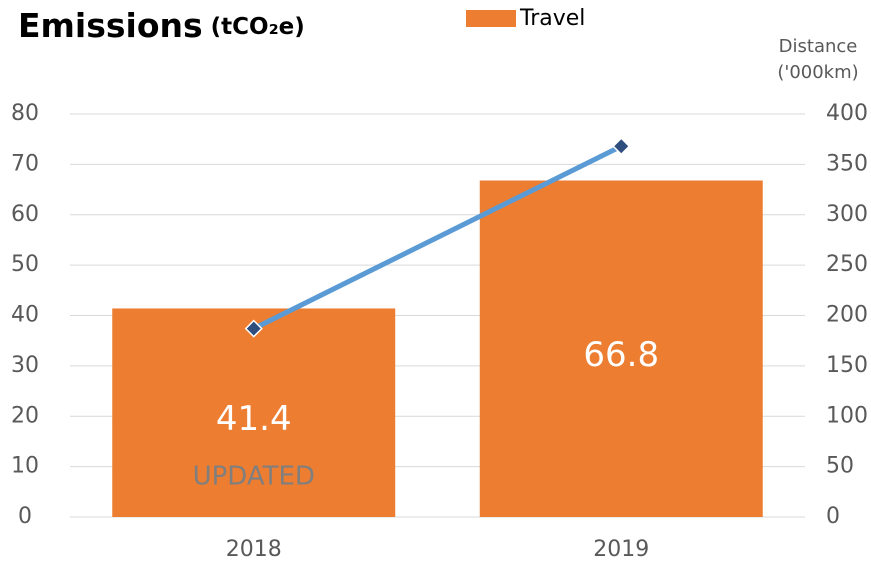 This screenshot has height=567, width=871. What do you see at coordinates (25, 163) in the screenshot?
I see `y-tick-label: 70` at bounding box center [25, 163].